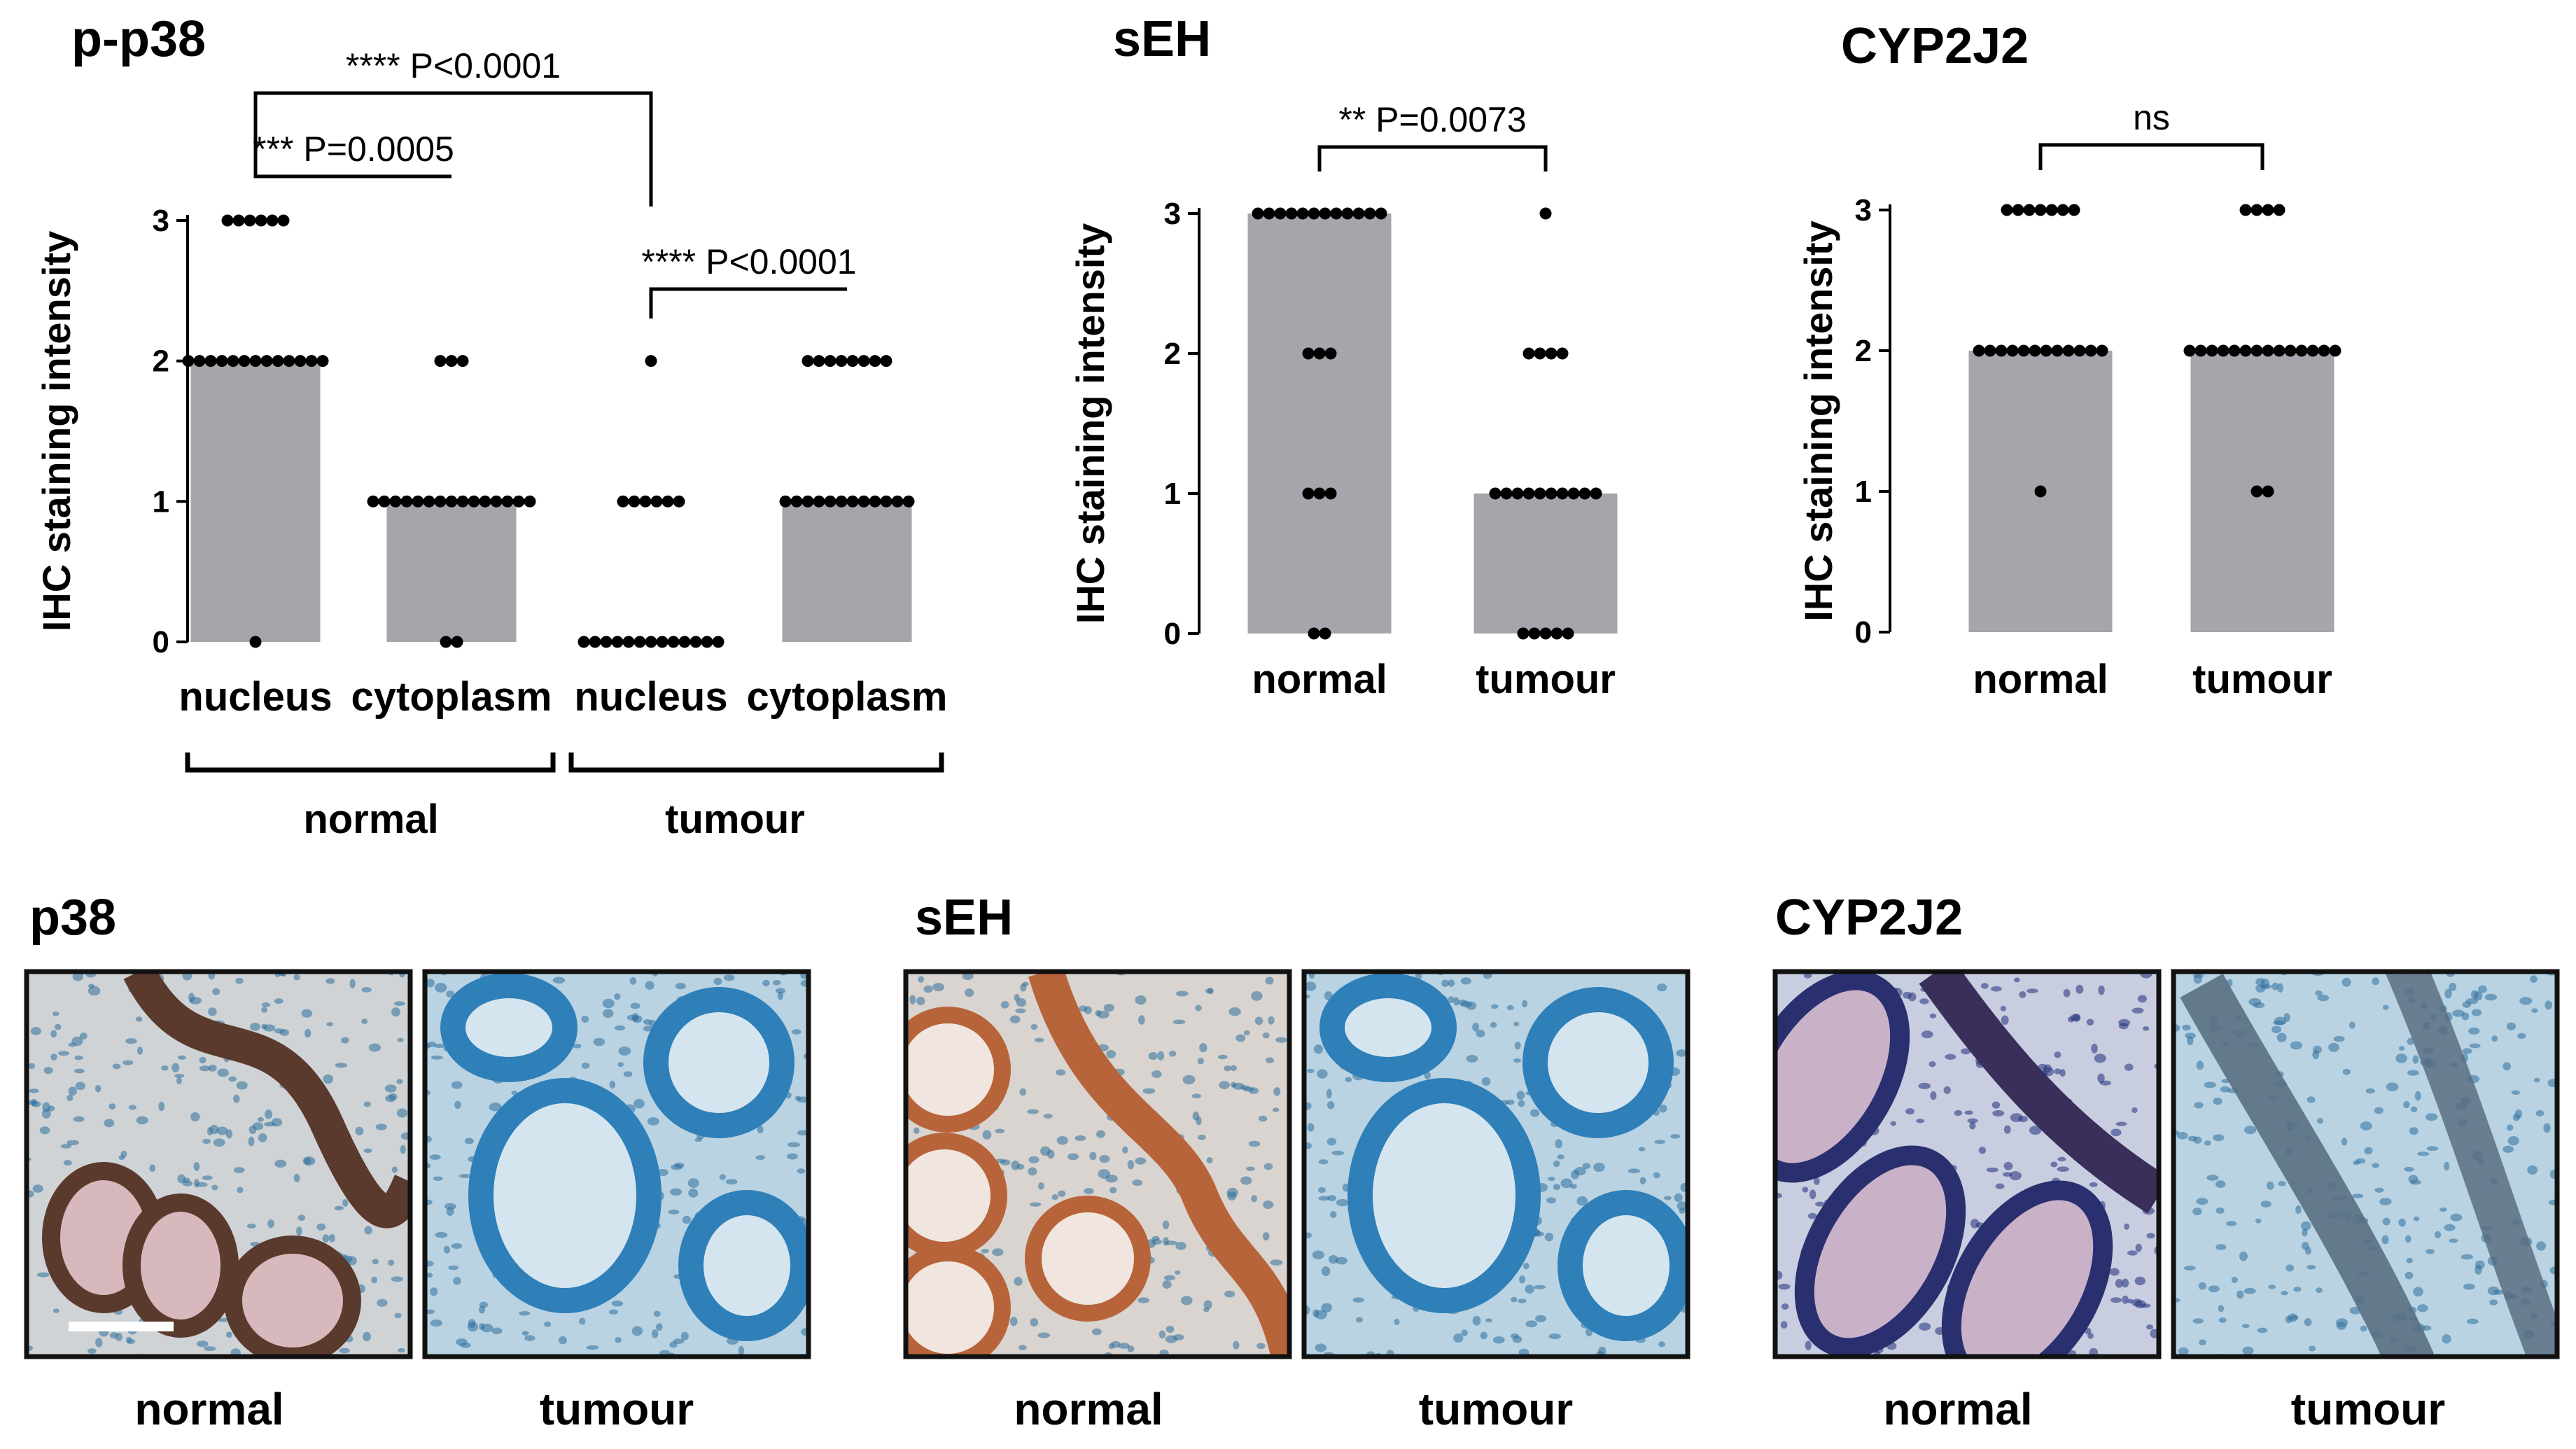 The image size is (2576, 1449). What do you see at coordinates (1863, 632) in the screenshot?
I see `y-tick-label: 0` at bounding box center [1863, 632].